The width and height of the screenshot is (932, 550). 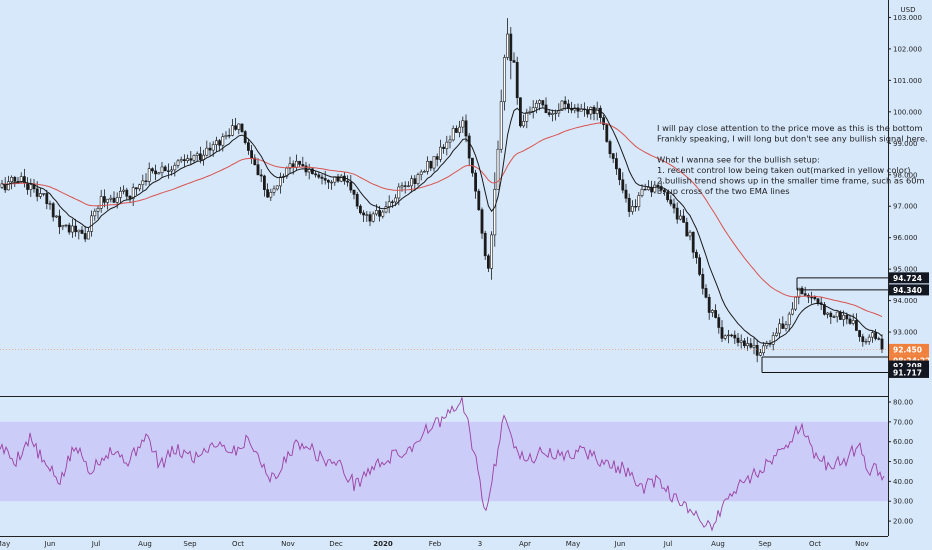 I want to click on rsi-tick-label: 40.00, so click(x=903, y=482).